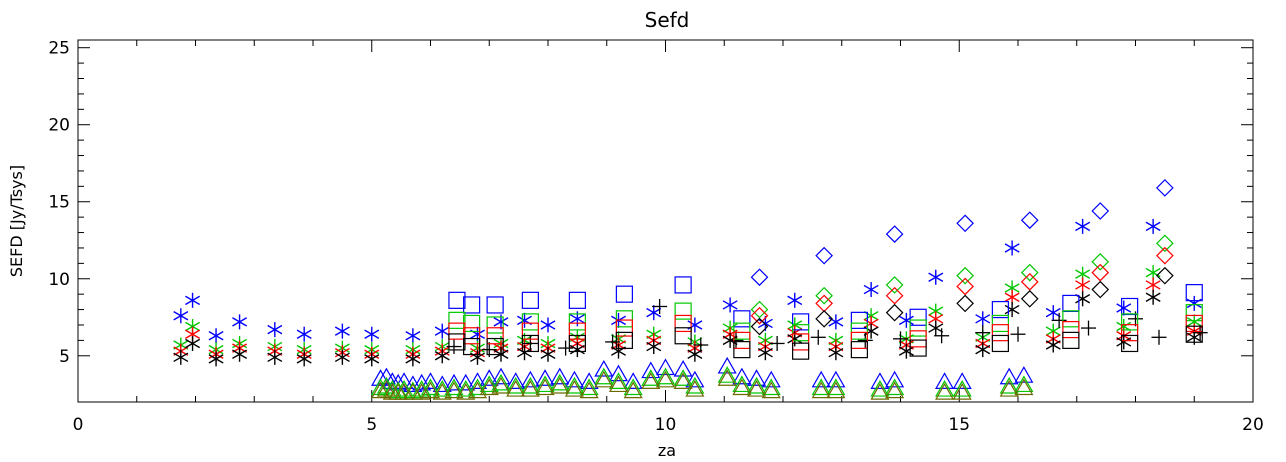 This screenshot has width=1286, height=462. I want to click on chart-title: Sefd, so click(667, 20).